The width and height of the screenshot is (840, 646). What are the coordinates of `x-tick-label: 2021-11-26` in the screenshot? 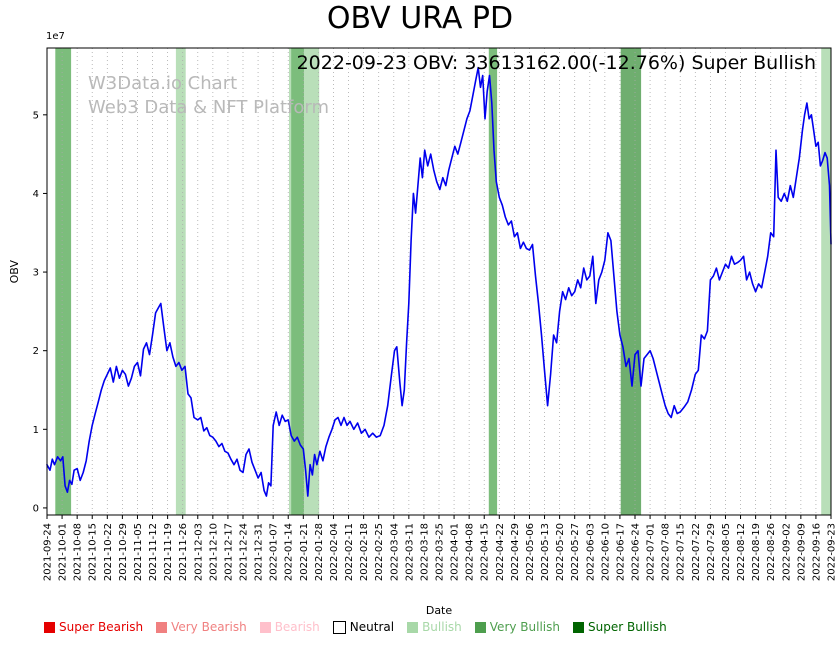 It's located at (183, 552).